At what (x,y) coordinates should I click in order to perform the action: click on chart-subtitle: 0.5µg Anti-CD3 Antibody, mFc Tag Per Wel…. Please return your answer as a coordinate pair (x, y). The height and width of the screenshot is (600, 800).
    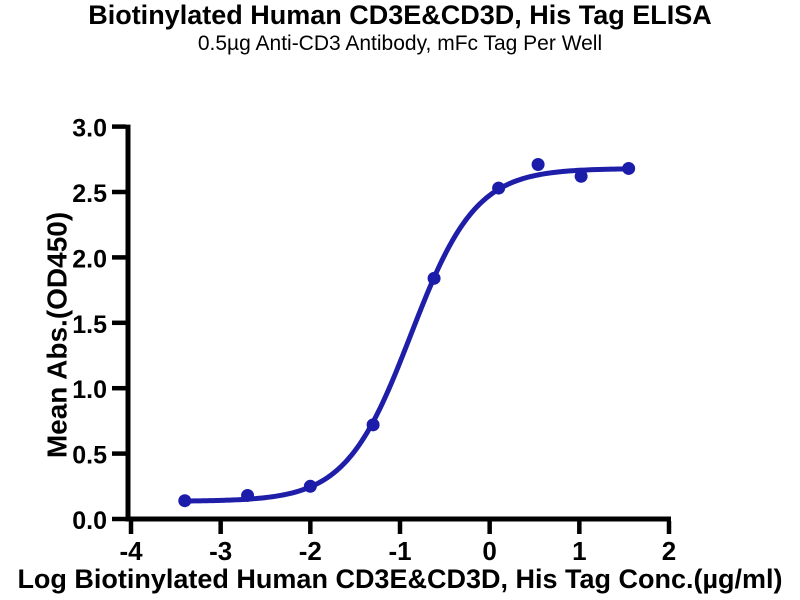
    Looking at the image, I should click on (400, 43).